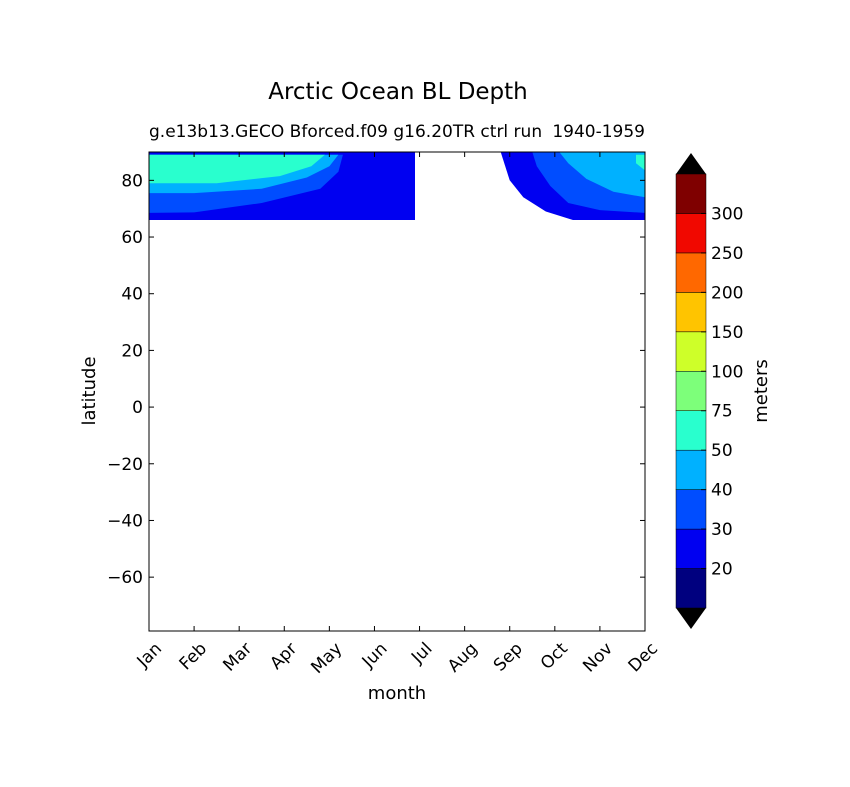  Describe the element at coordinates (283, 656) in the screenshot. I see `x-tick-label-apr: Apr` at that location.